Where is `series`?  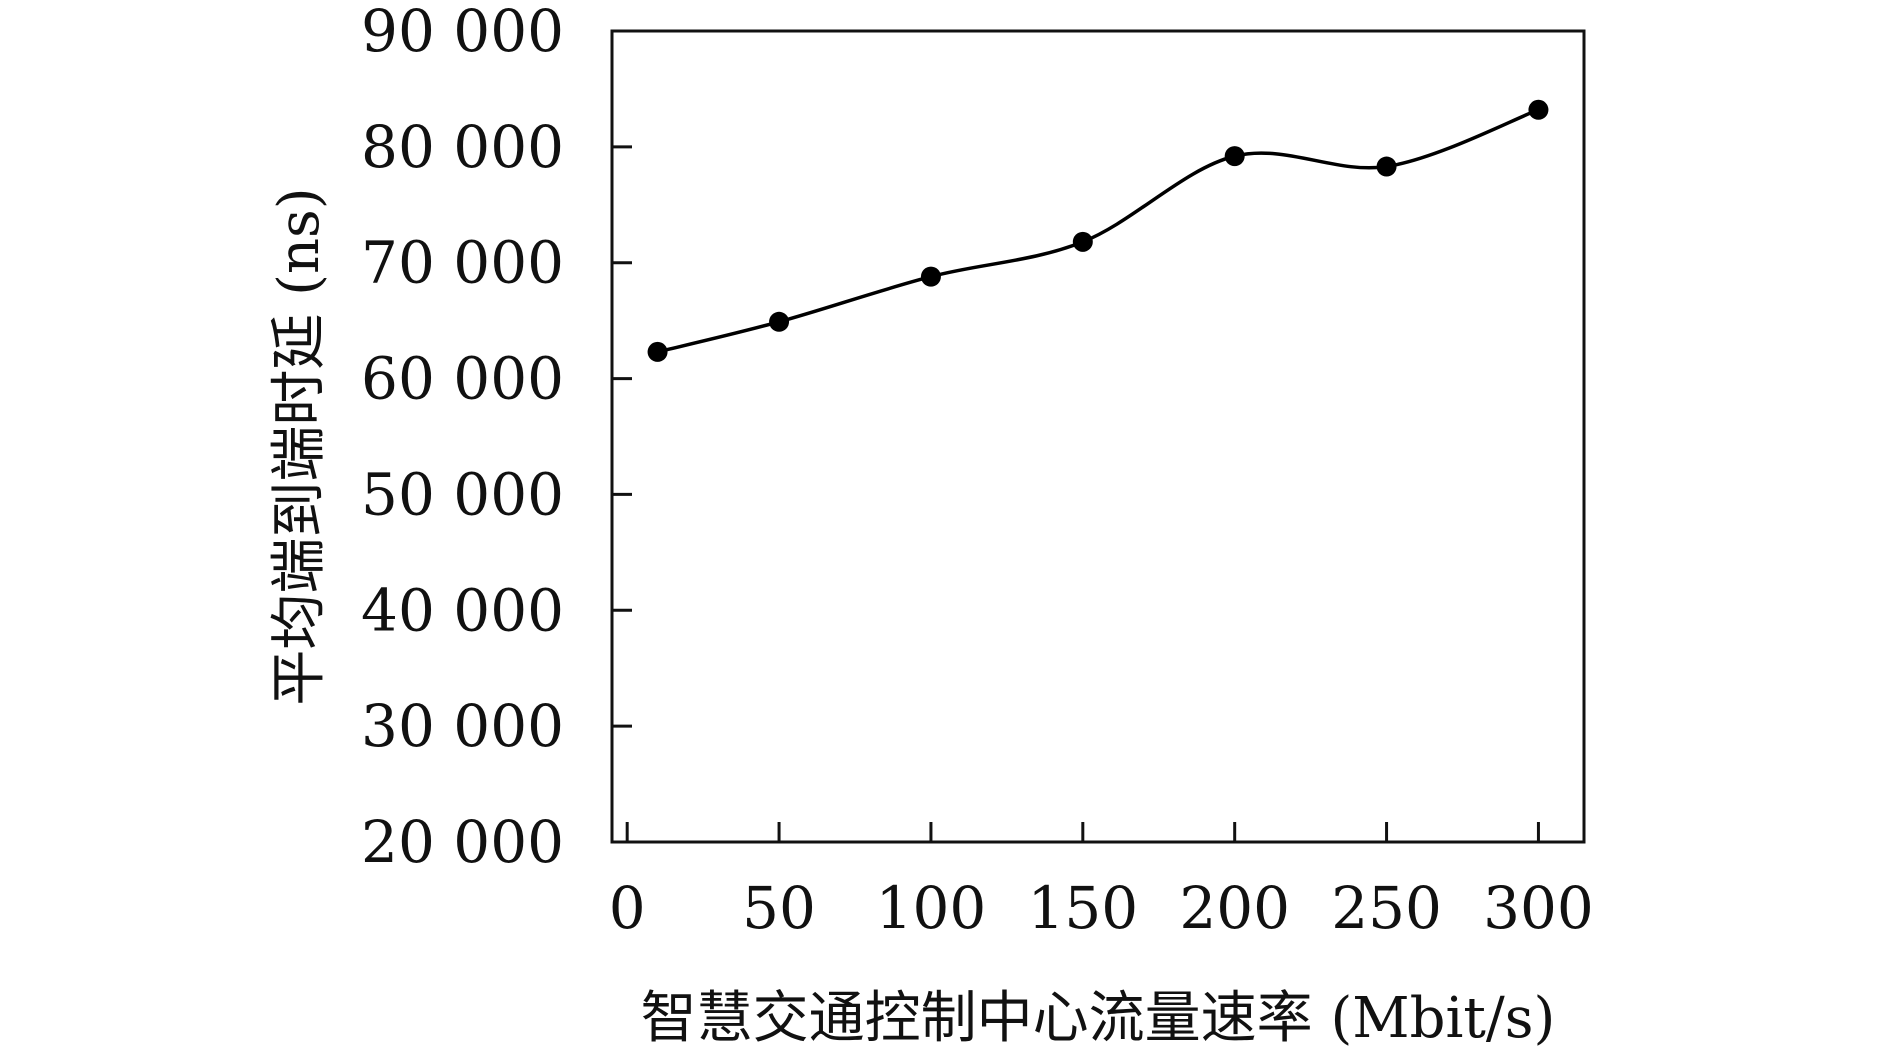 series is located at coordinates (1098, 230).